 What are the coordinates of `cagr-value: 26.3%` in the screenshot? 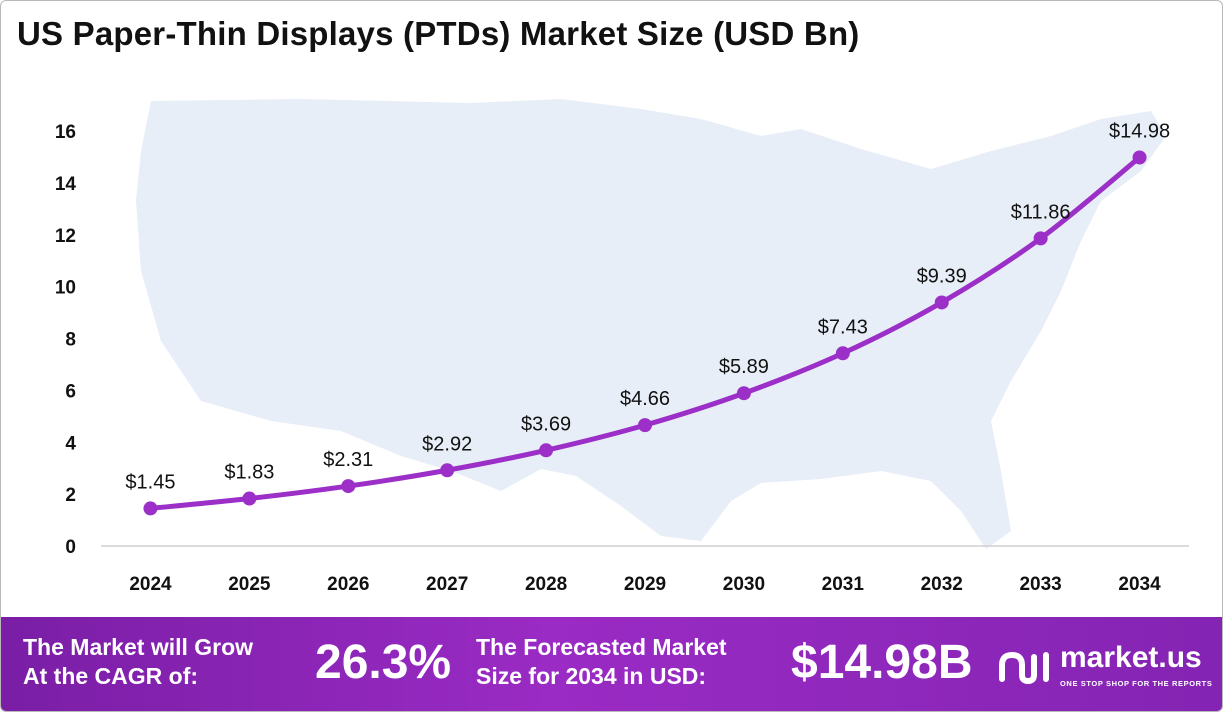 It's located at (383, 662).